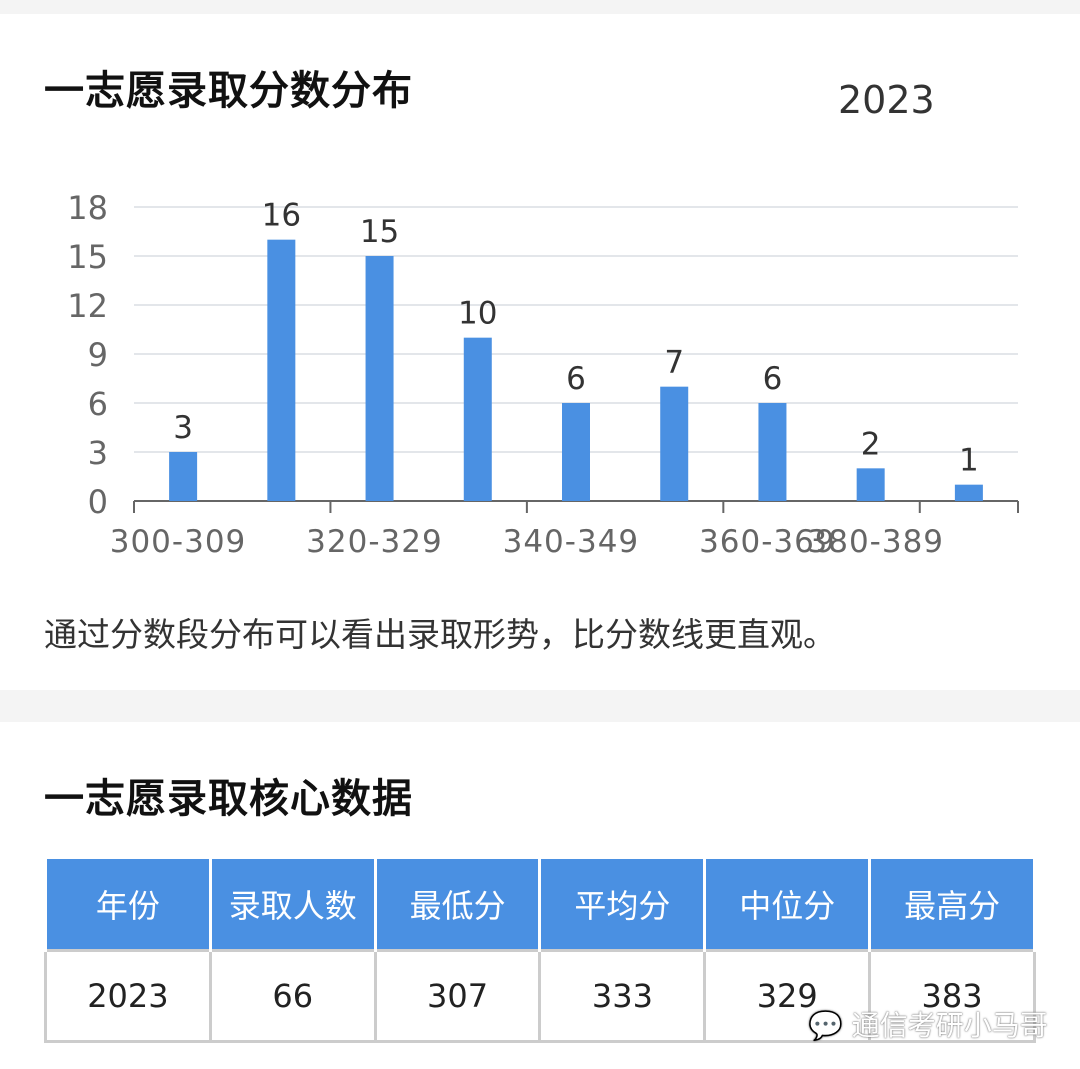 This screenshot has width=1080, height=1069. What do you see at coordinates (98, 355) in the screenshot?
I see `y-tick-label: 9` at bounding box center [98, 355].